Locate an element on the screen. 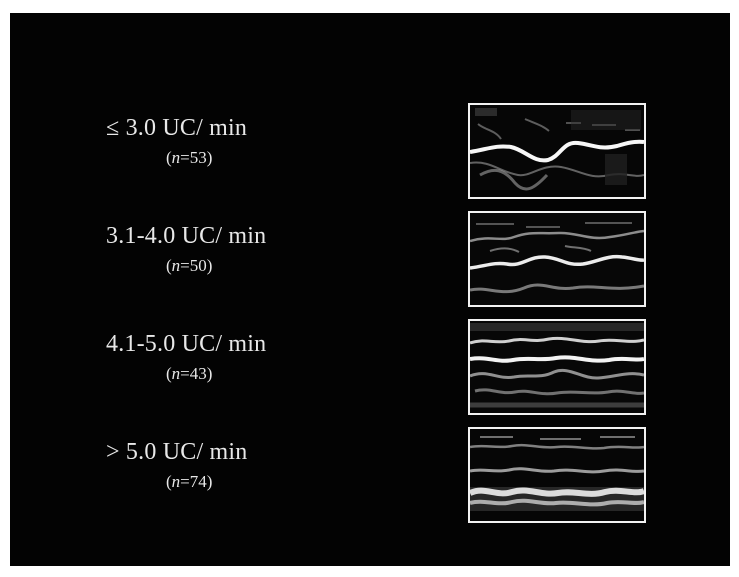  sample-size: (n=74) is located at coordinates (189, 481).